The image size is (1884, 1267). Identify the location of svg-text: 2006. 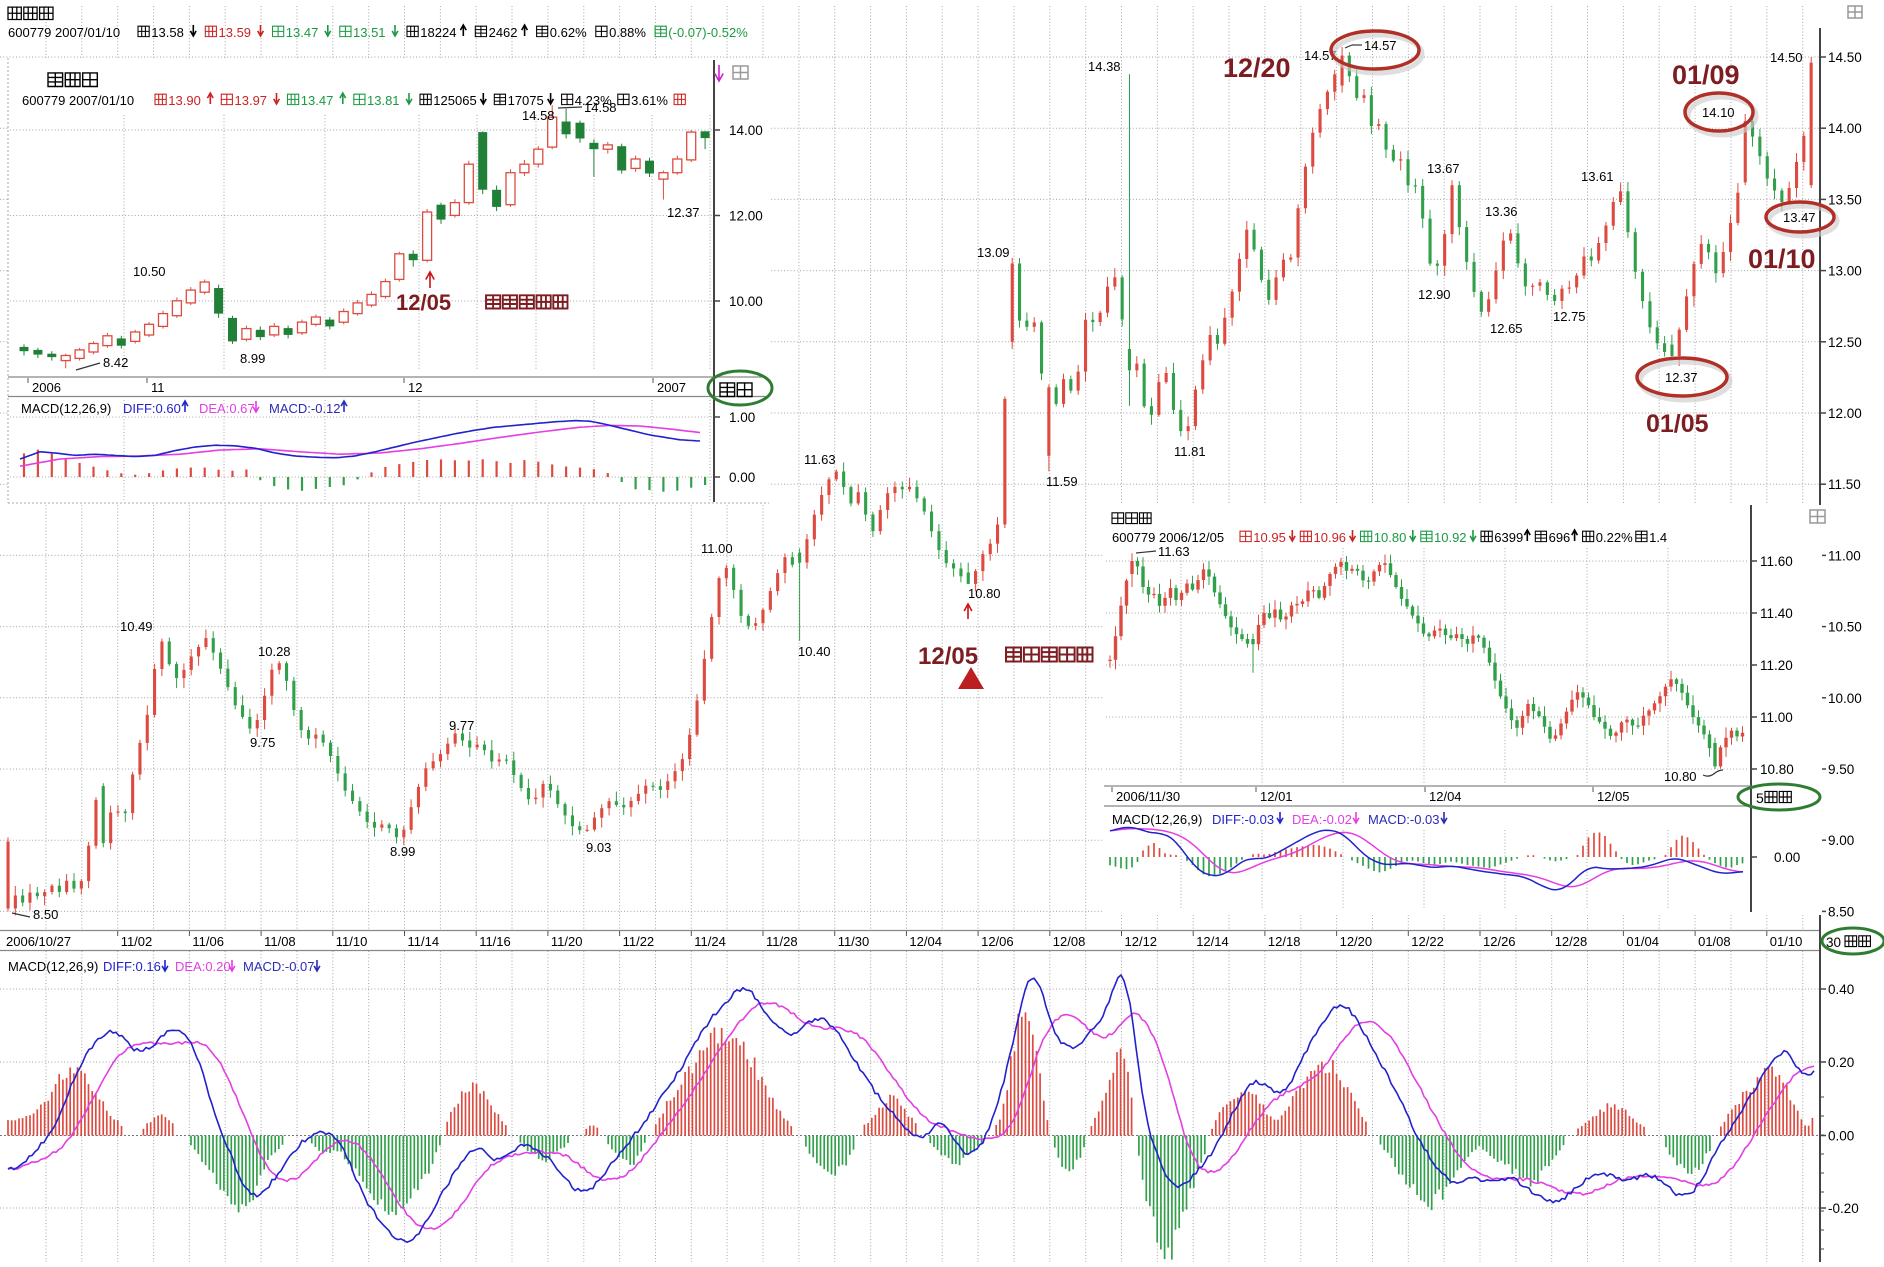
(46, 387).